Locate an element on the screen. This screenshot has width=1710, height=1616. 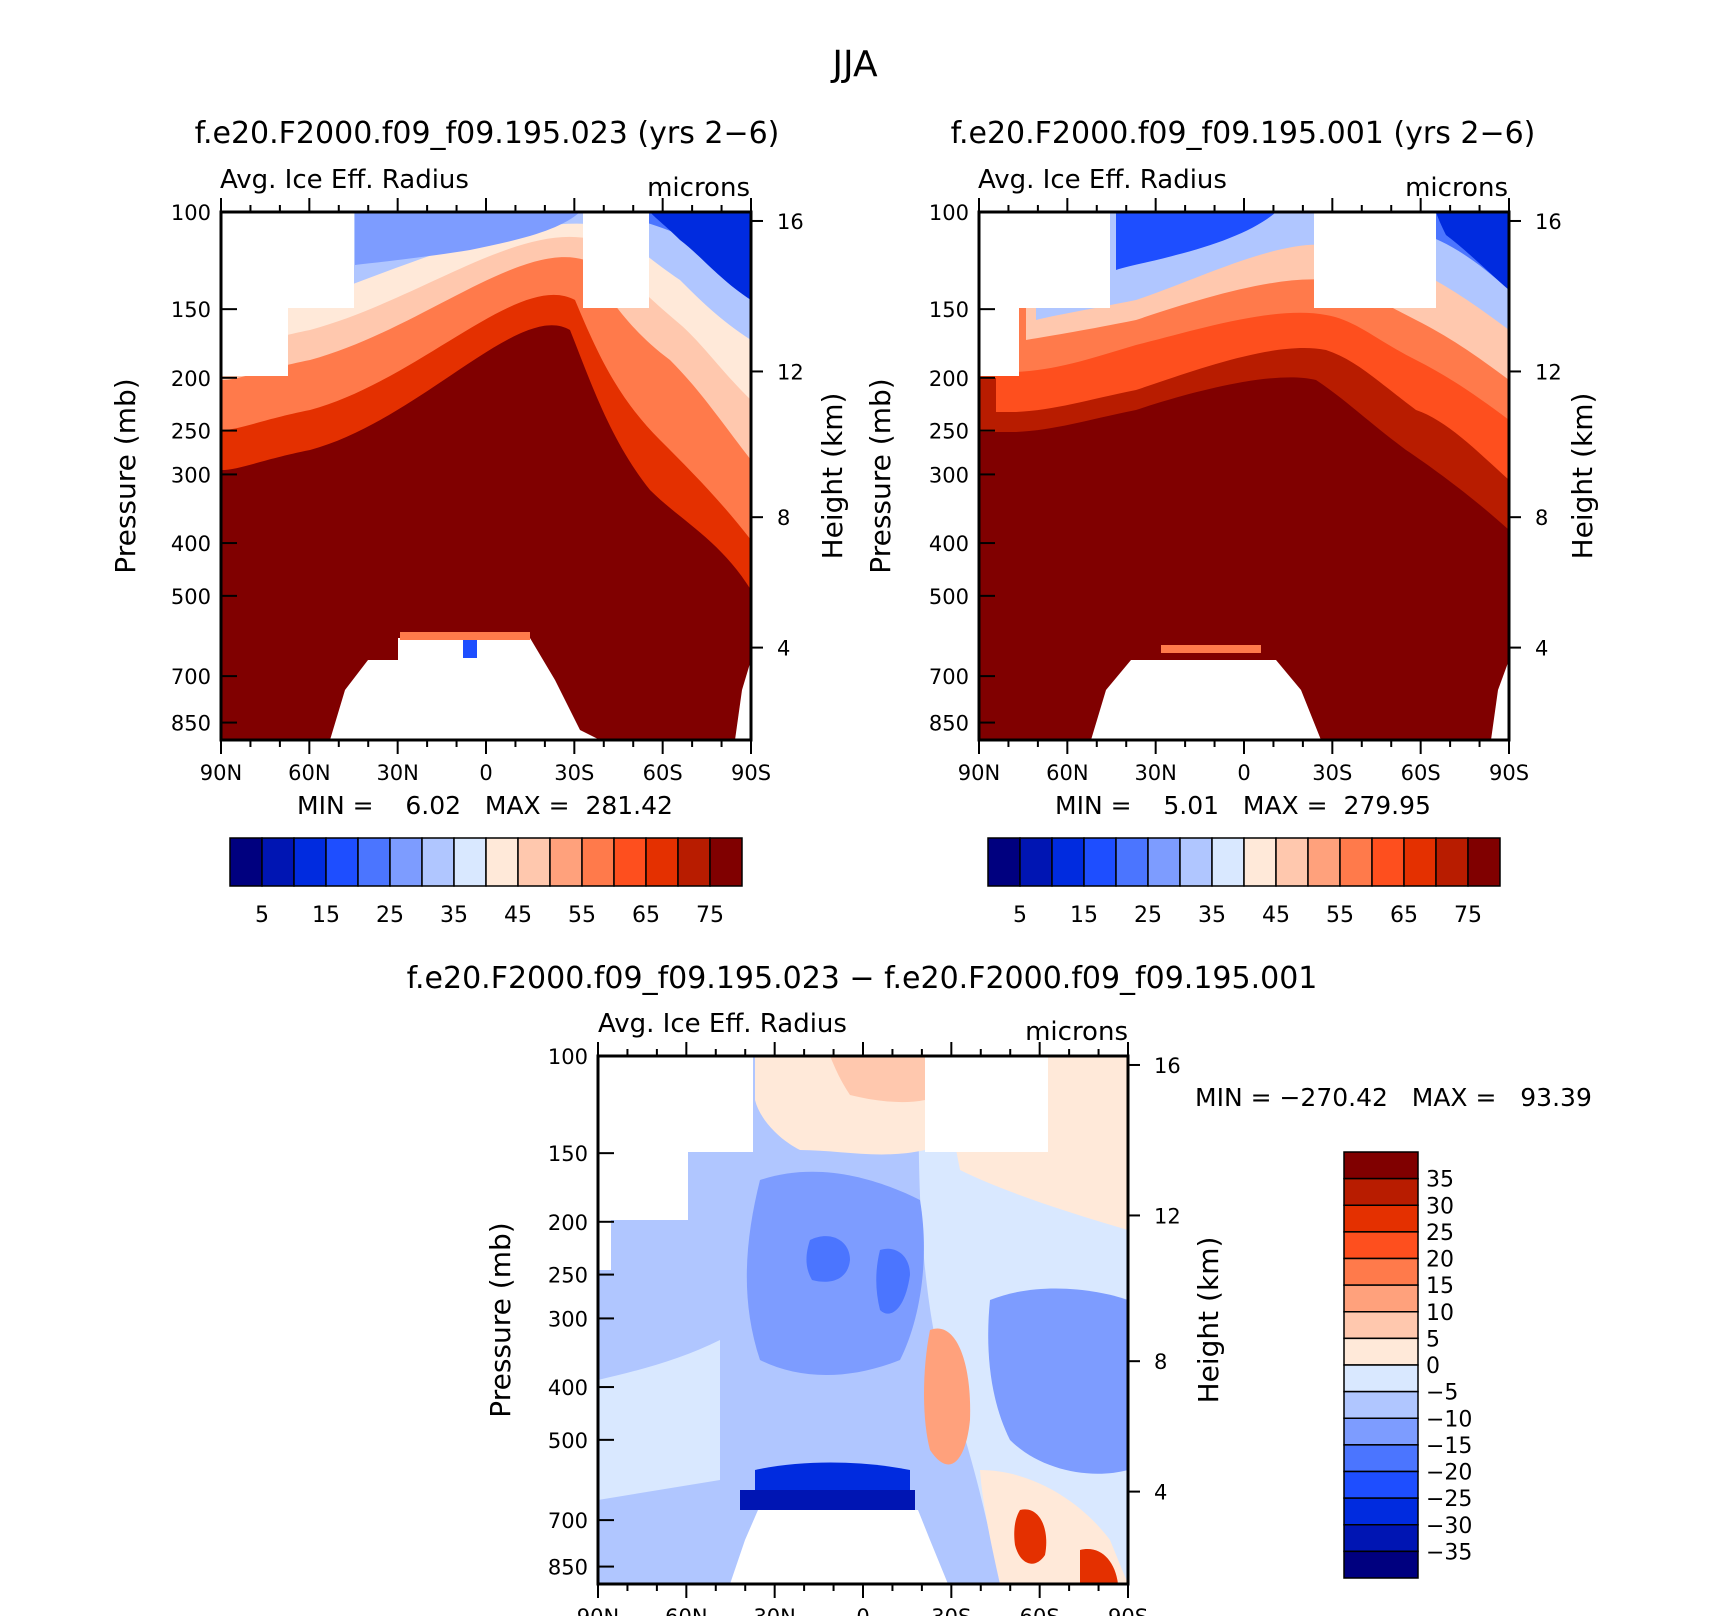
colorbar-label: −10 is located at coordinates (1449, 1419).